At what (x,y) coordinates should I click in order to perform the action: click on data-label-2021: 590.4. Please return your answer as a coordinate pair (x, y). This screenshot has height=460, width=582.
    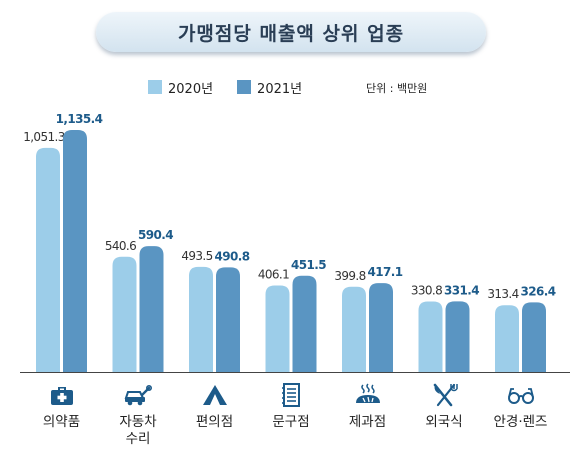
    Looking at the image, I should click on (155, 235).